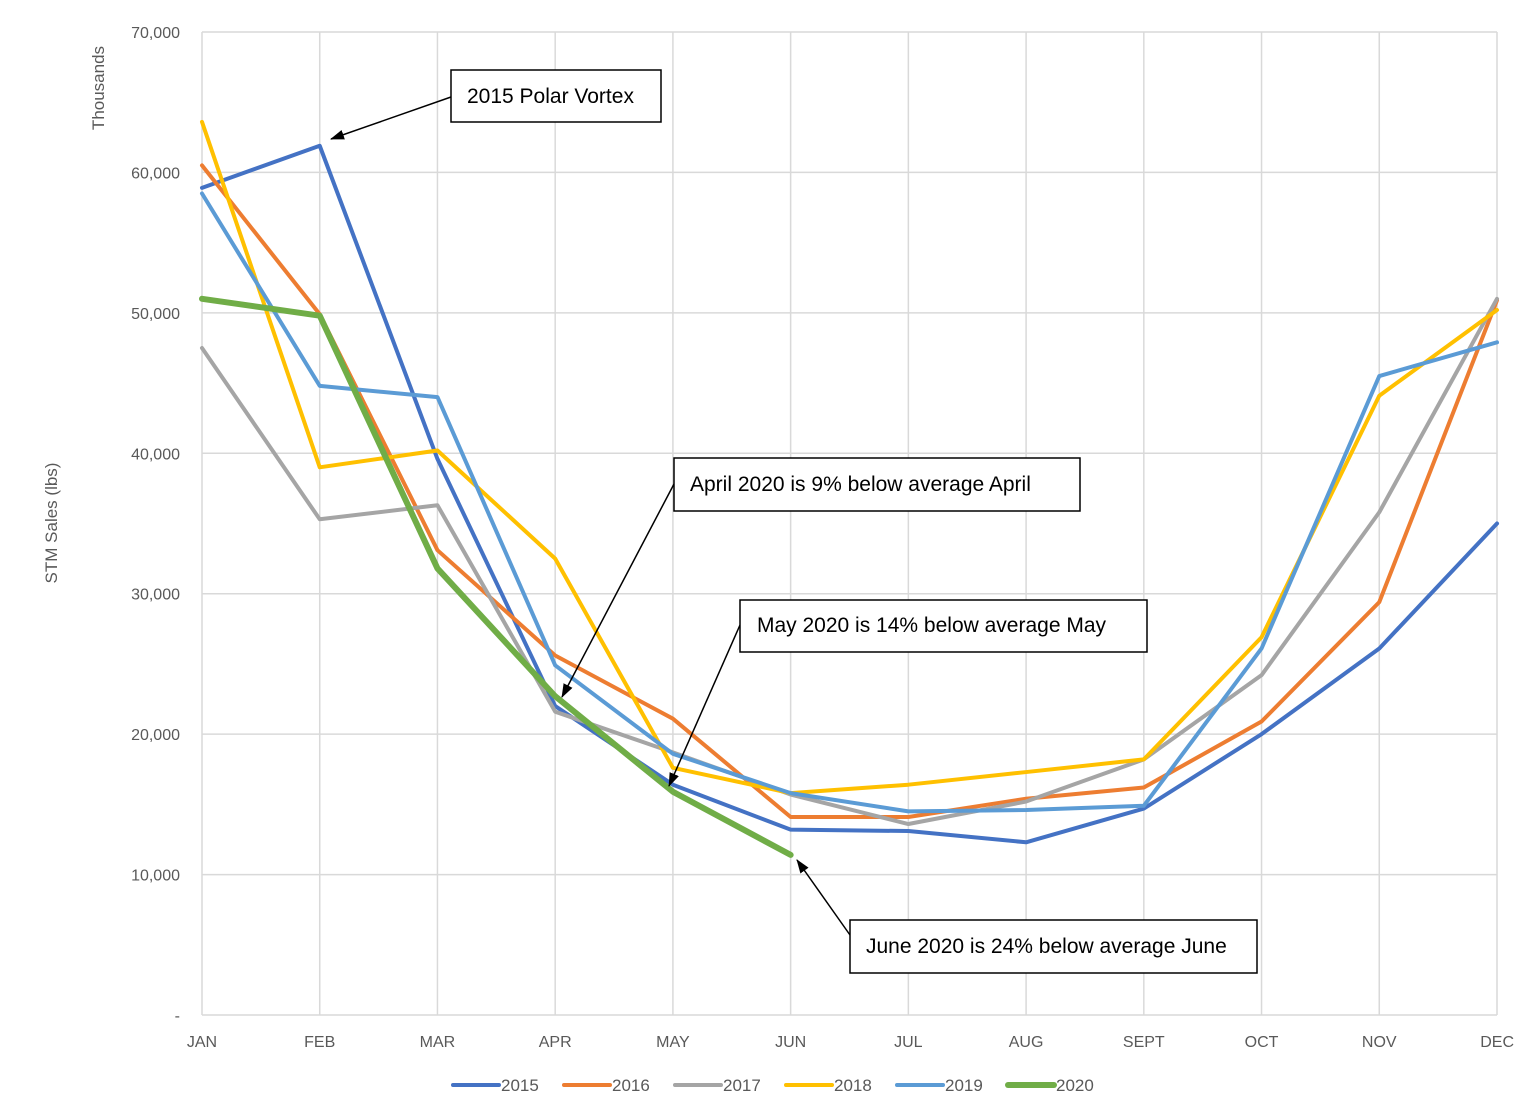 Image resolution: width=1520 pixels, height=1111 pixels. What do you see at coordinates (1026, 1042) in the screenshot?
I see `x-tick-label: AUG` at bounding box center [1026, 1042].